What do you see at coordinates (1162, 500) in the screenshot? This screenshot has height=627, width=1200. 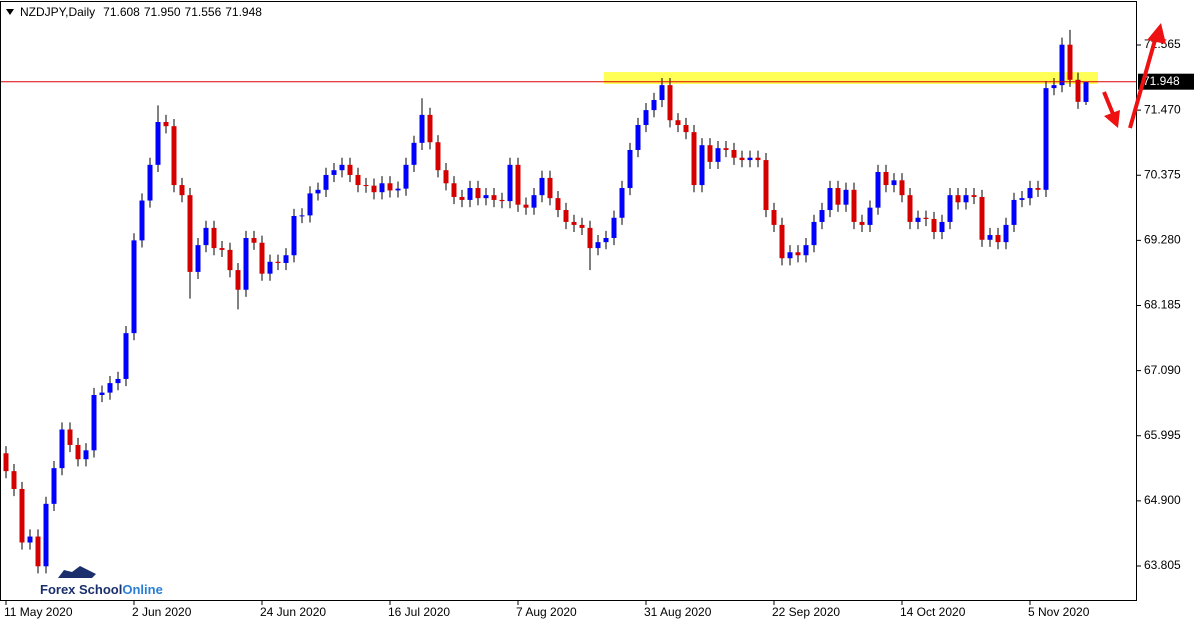 I see `y-tick-label: 64.900` at bounding box center [1162, 500].